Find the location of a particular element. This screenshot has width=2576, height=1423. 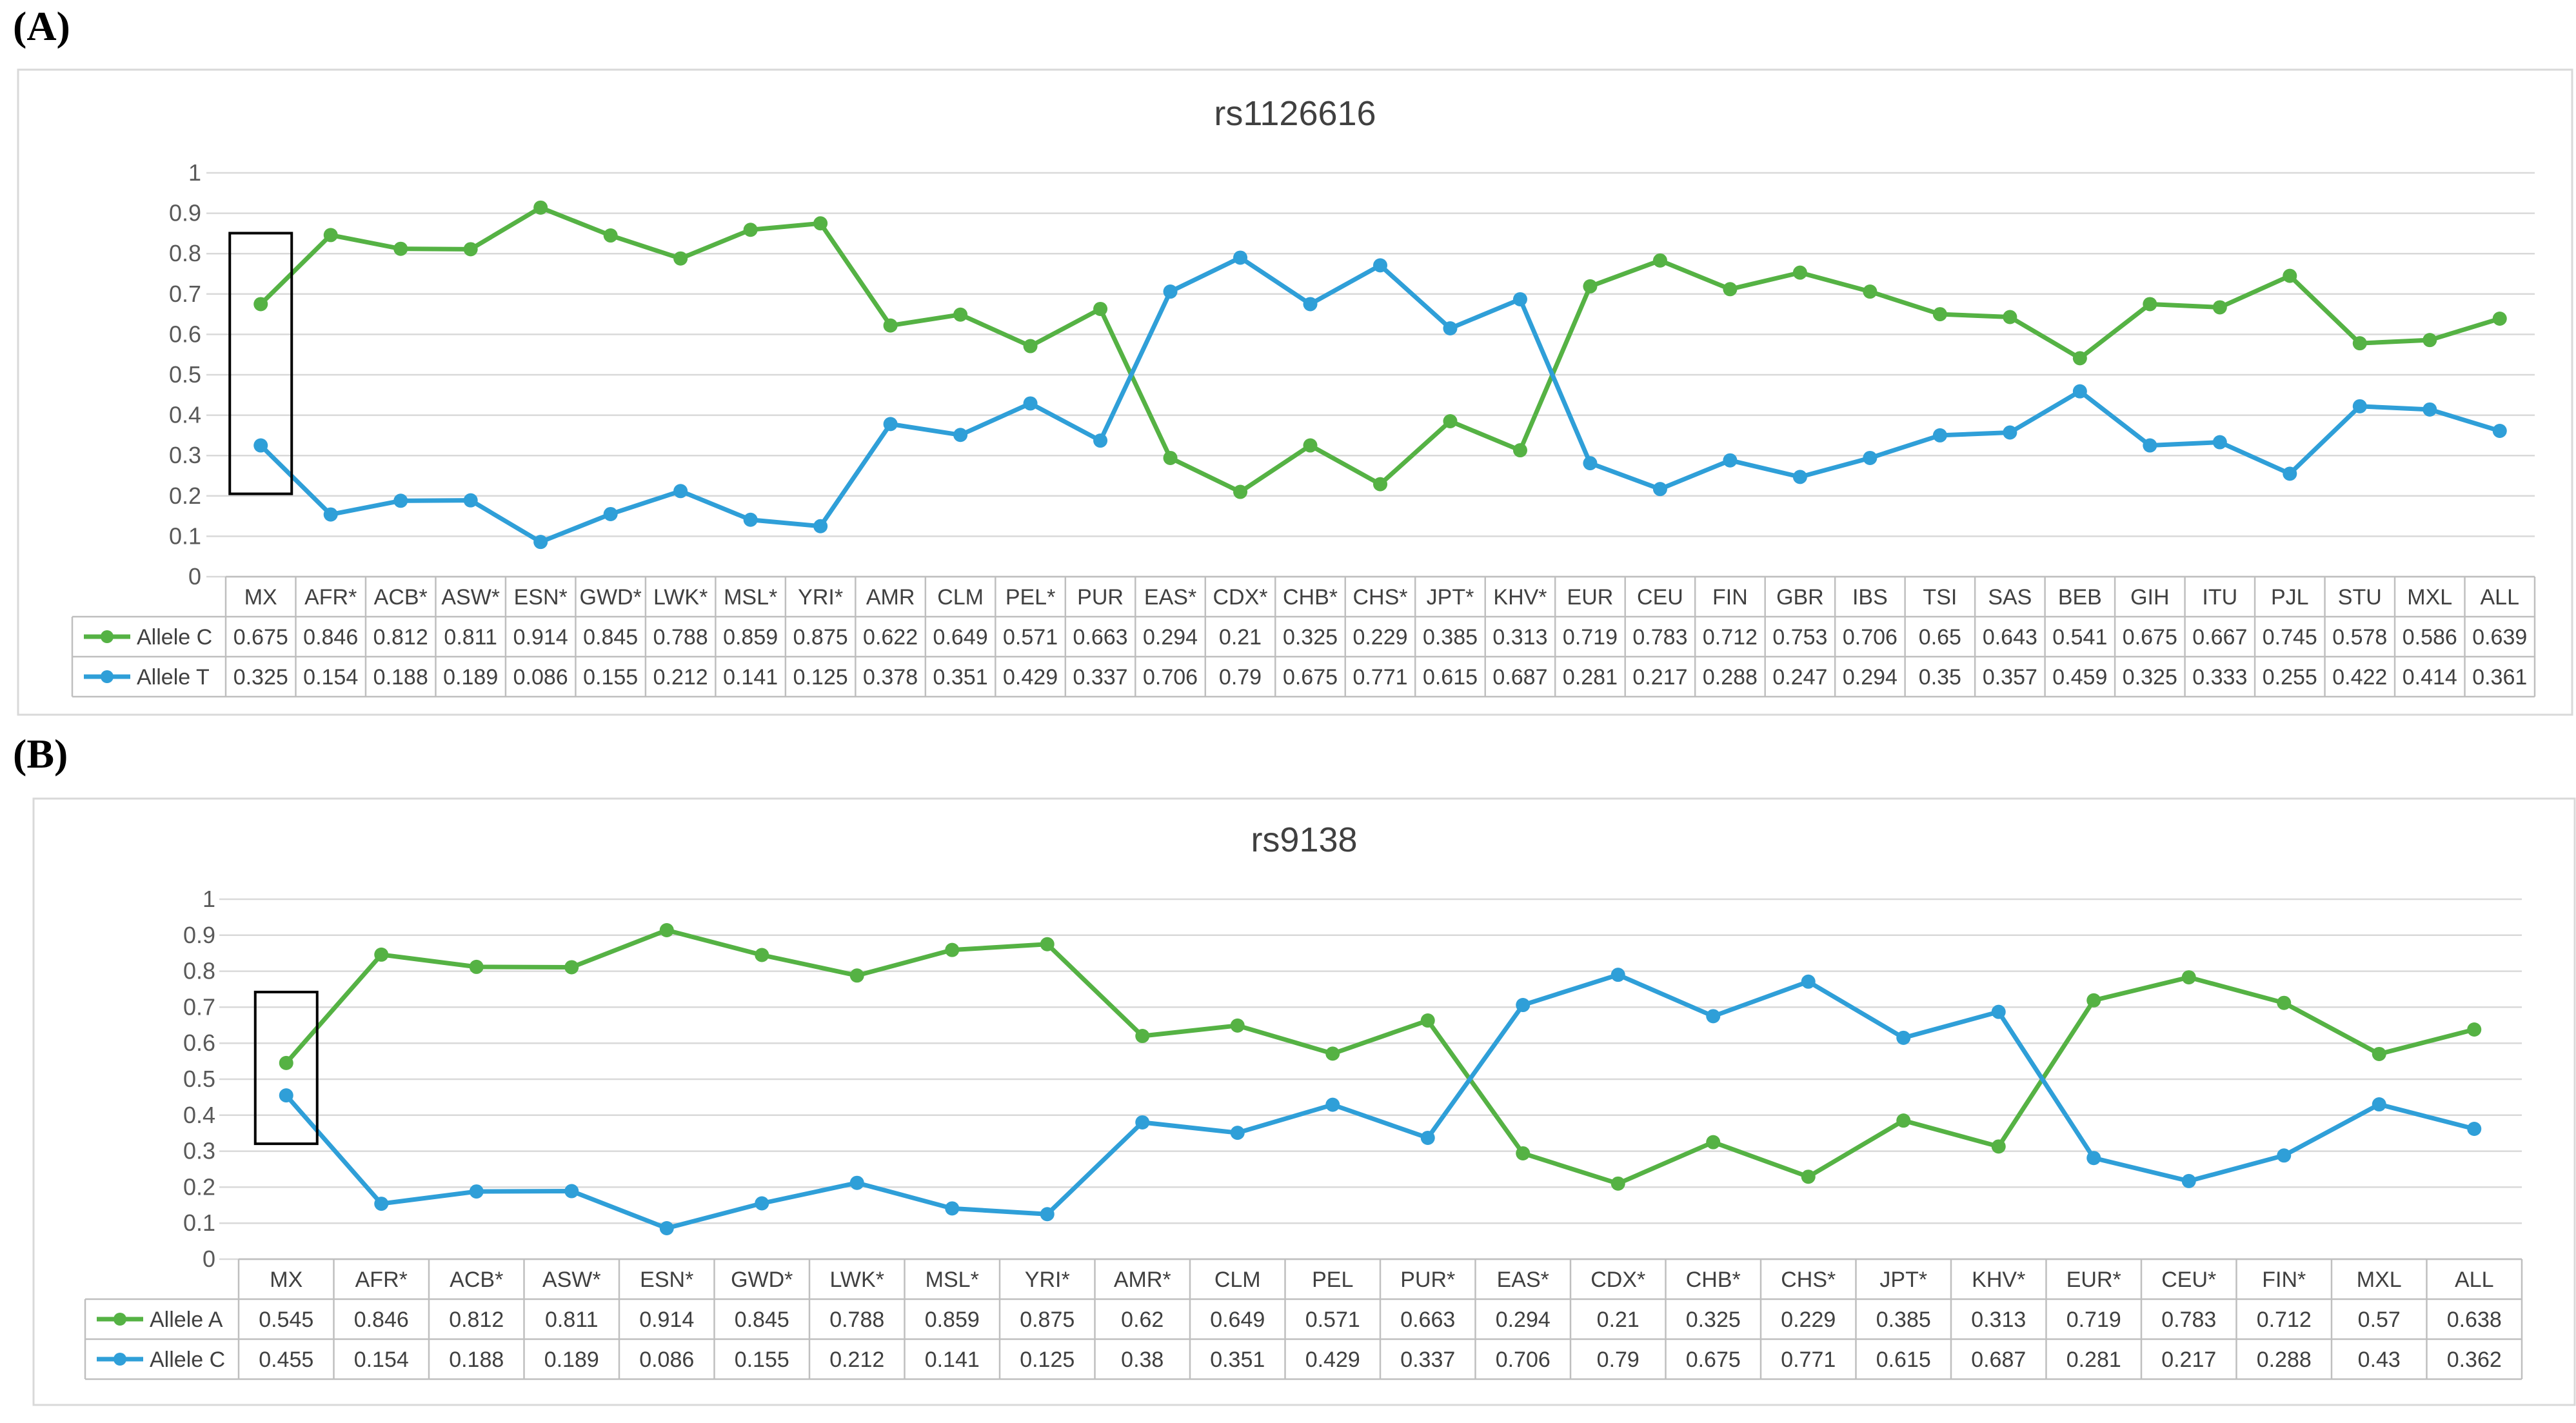

table-value: 0.422 is located at coordinates (2359, 677).